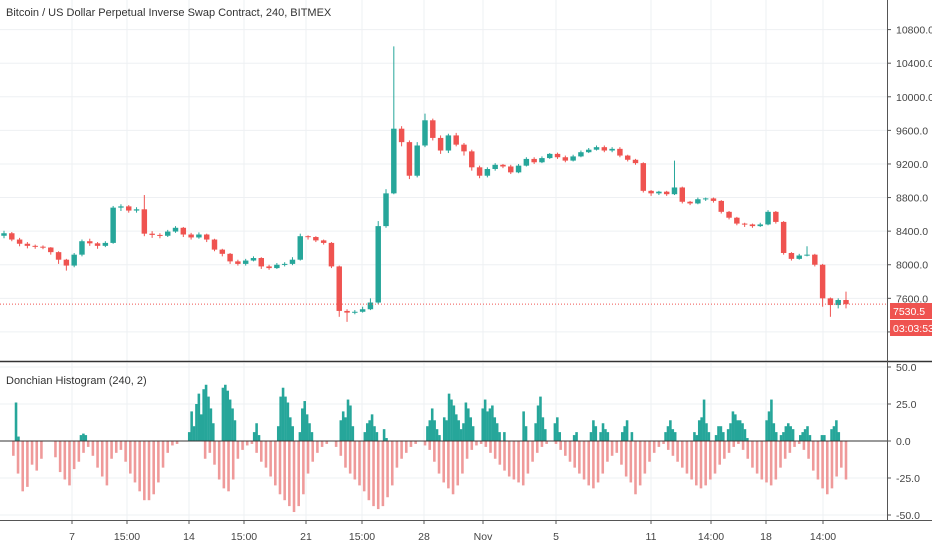 The image size is (932, 550). What do you see at coordinates (908, 479) in the screenshot?
I see `histogram-tick-label: -25.0` at bounding box center [908, 479].